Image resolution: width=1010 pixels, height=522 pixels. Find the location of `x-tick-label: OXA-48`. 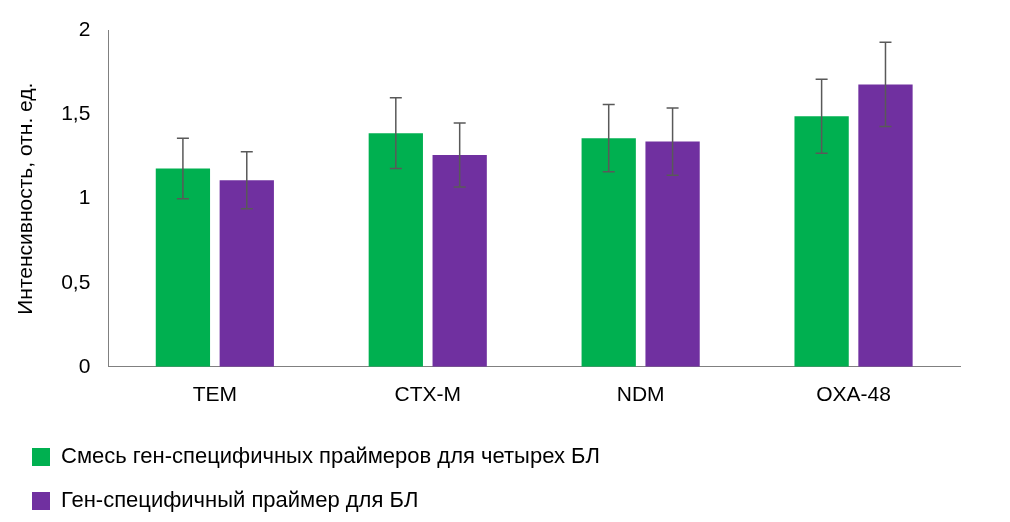

x-tick-label: OXA-48 is located at coordinates (853, 394).